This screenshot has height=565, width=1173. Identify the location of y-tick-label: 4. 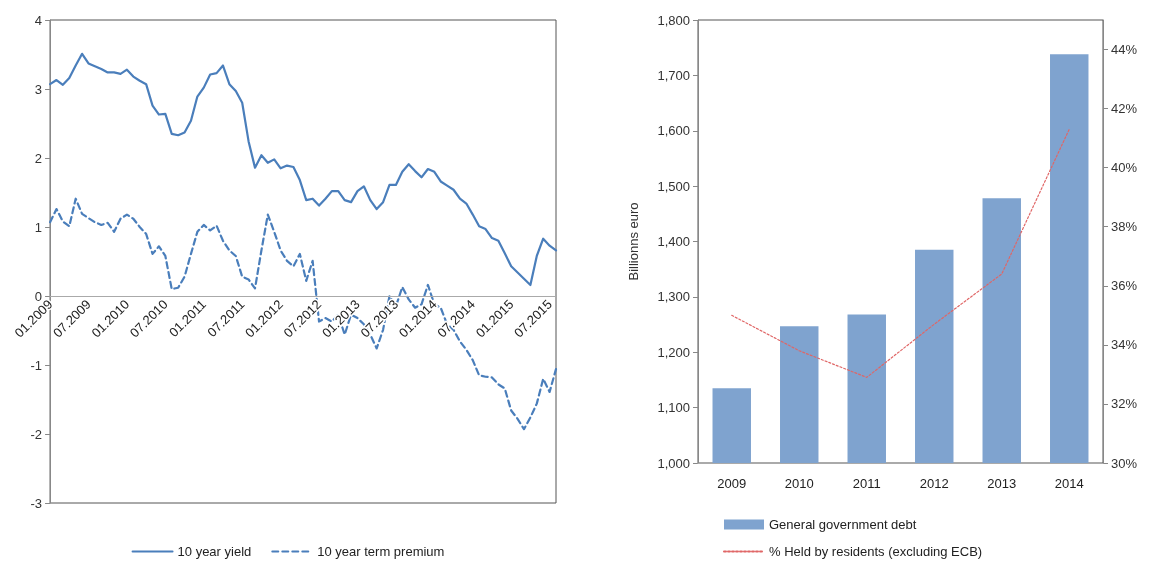
(38, 20).